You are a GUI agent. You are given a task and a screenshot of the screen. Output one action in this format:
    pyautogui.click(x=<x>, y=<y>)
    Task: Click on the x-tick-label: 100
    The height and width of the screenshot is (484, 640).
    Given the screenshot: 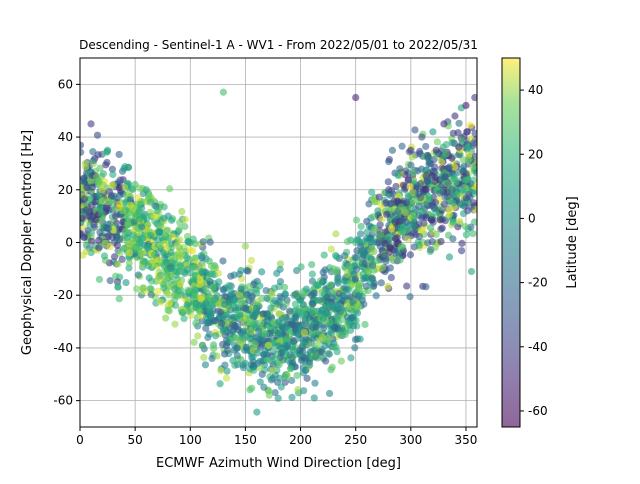 What is the action you would take?
    pyautogui.click(x=190, y=440)
    